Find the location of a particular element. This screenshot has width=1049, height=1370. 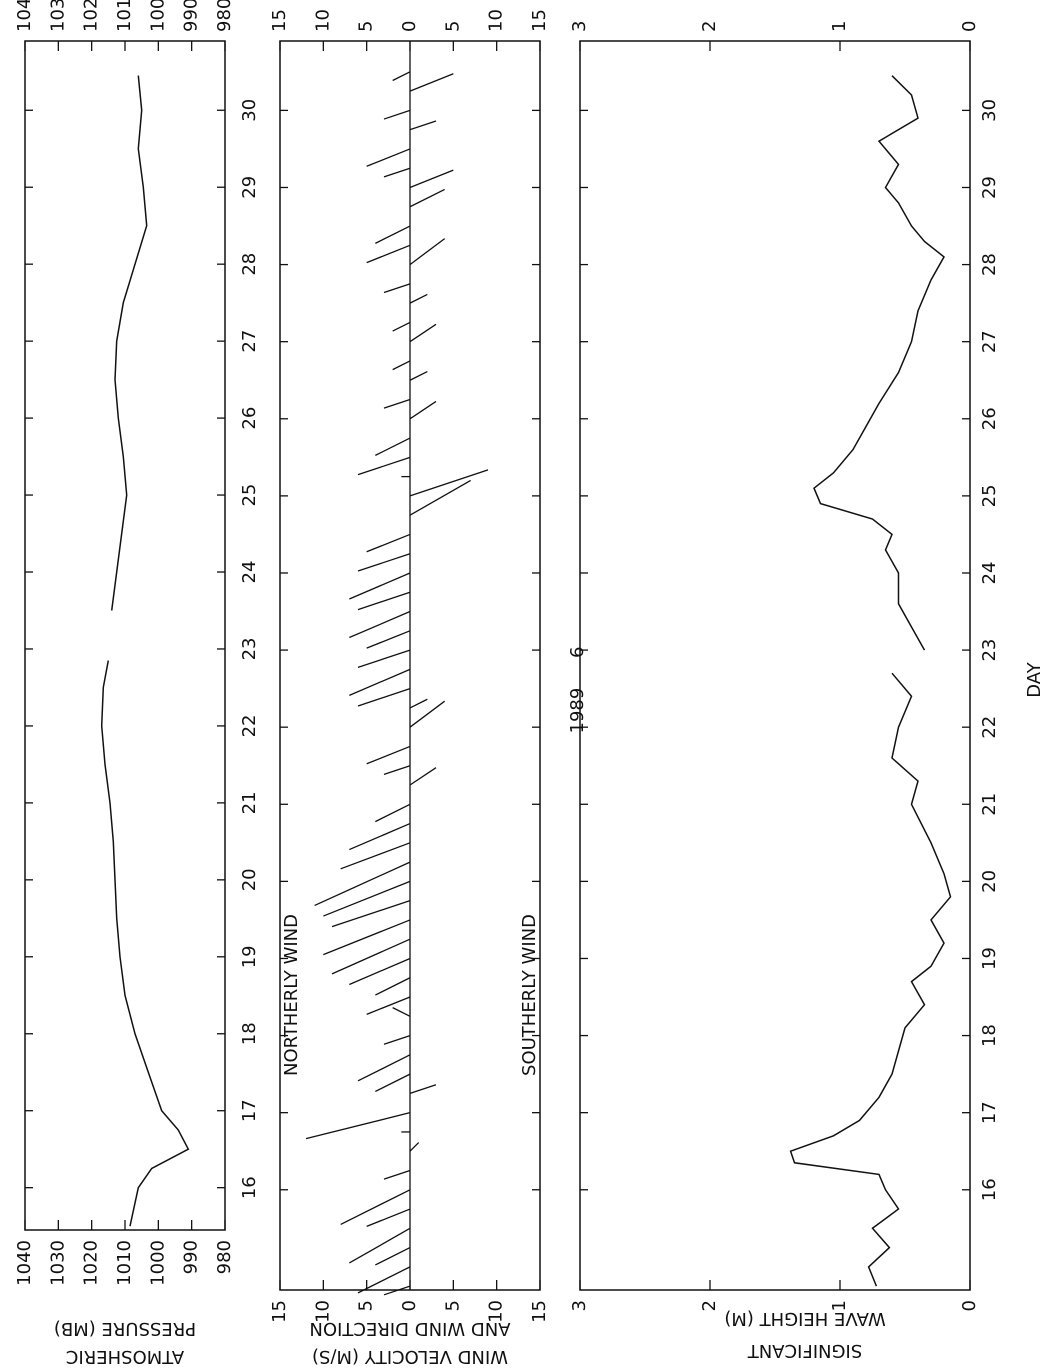

y-tick-label: 1020 is located at coordinates (91, 16).